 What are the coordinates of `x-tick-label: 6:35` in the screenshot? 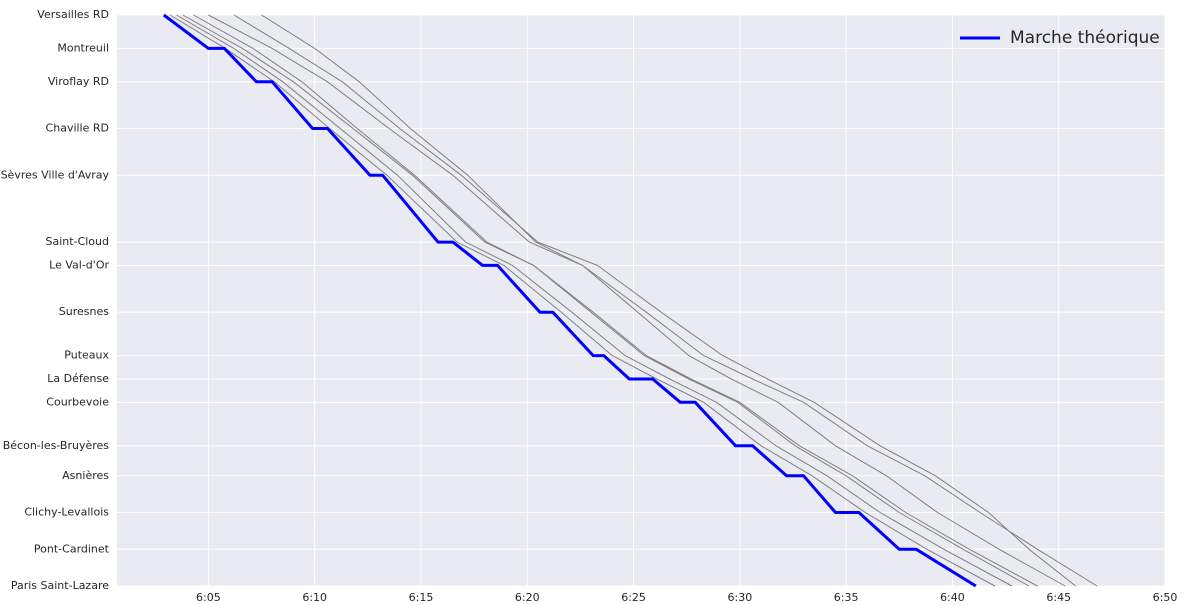 It's located at (846, 597).